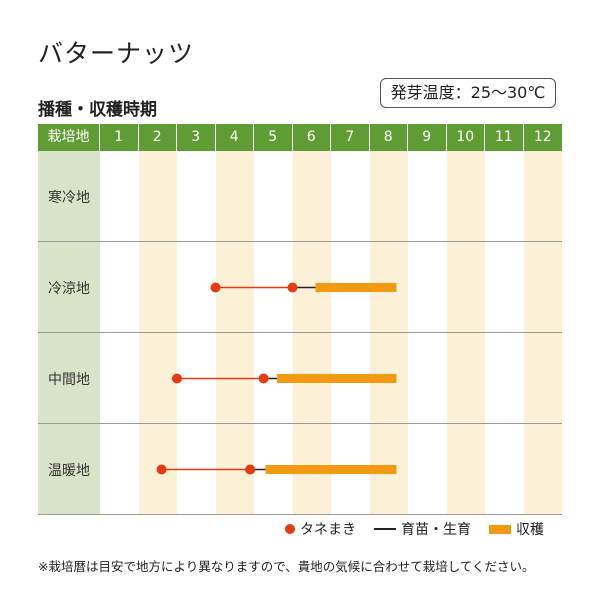 The width and height of the screenshot is (600, 600). What do you see at coordinates (286, 566) in the screenshot?
I see `footnote: ※栽培暦は目安で地方により異なりますので、貴地の気候に合わせて栽培してください。` at bounding box center [286, 566].